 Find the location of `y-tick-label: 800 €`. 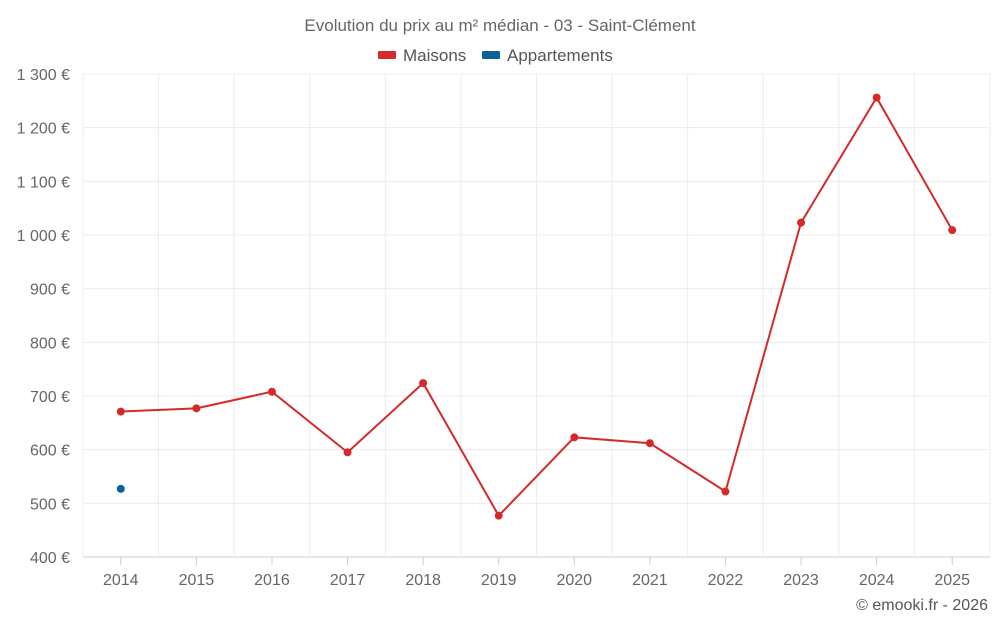

y-tick-label: 800 € is located at coordinates (50, 343).